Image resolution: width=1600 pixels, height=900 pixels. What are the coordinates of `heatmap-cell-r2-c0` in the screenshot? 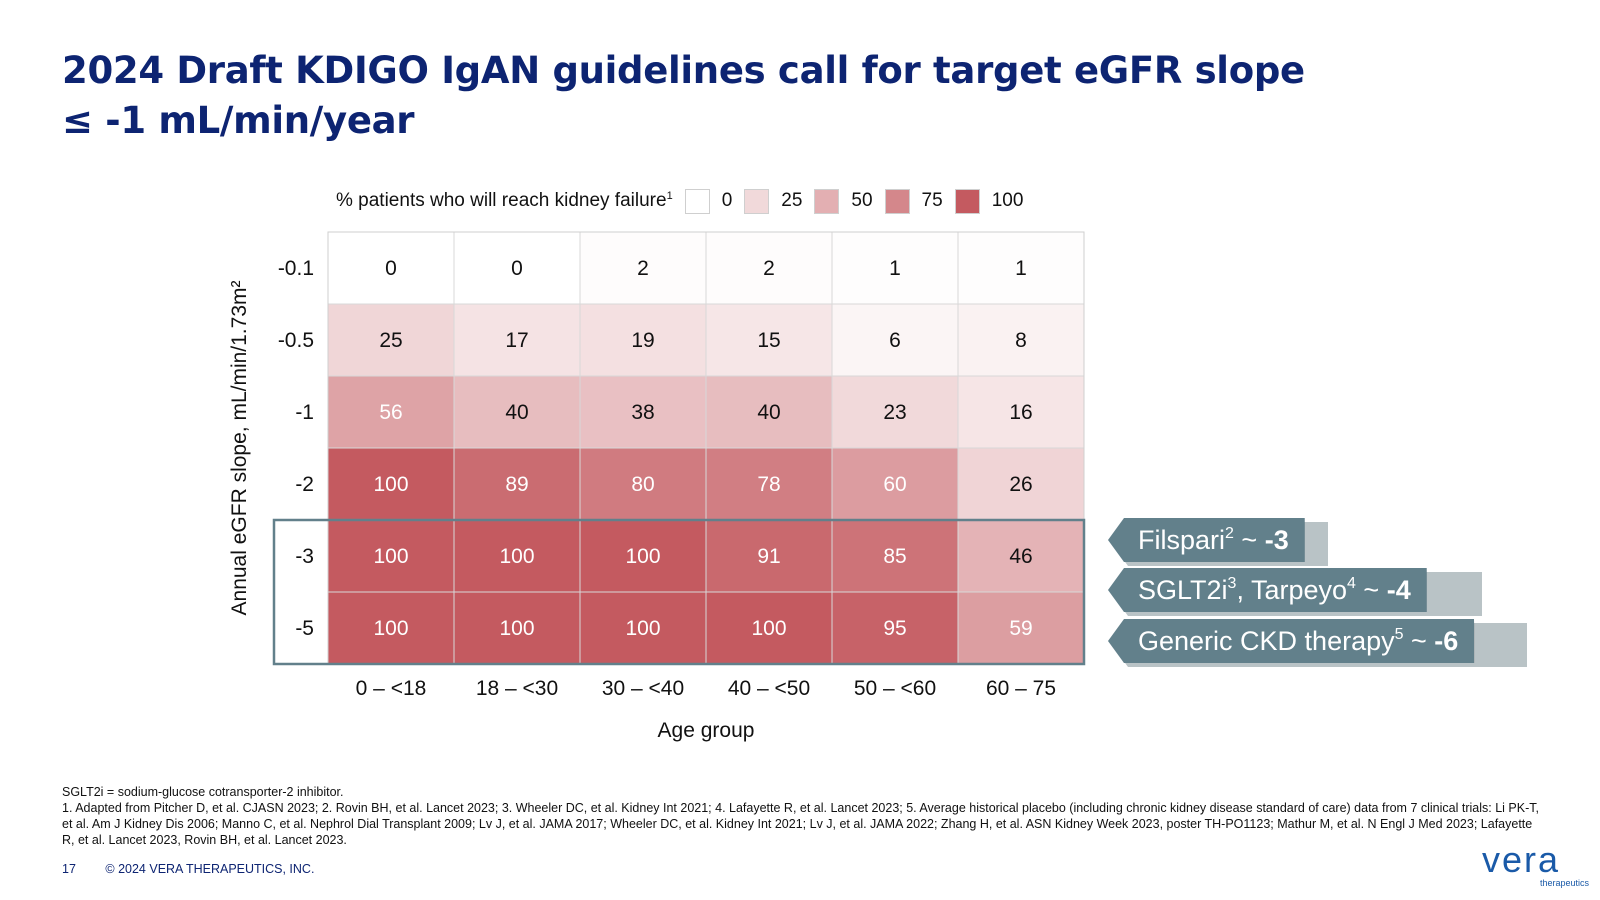 It's located at (391, 412).